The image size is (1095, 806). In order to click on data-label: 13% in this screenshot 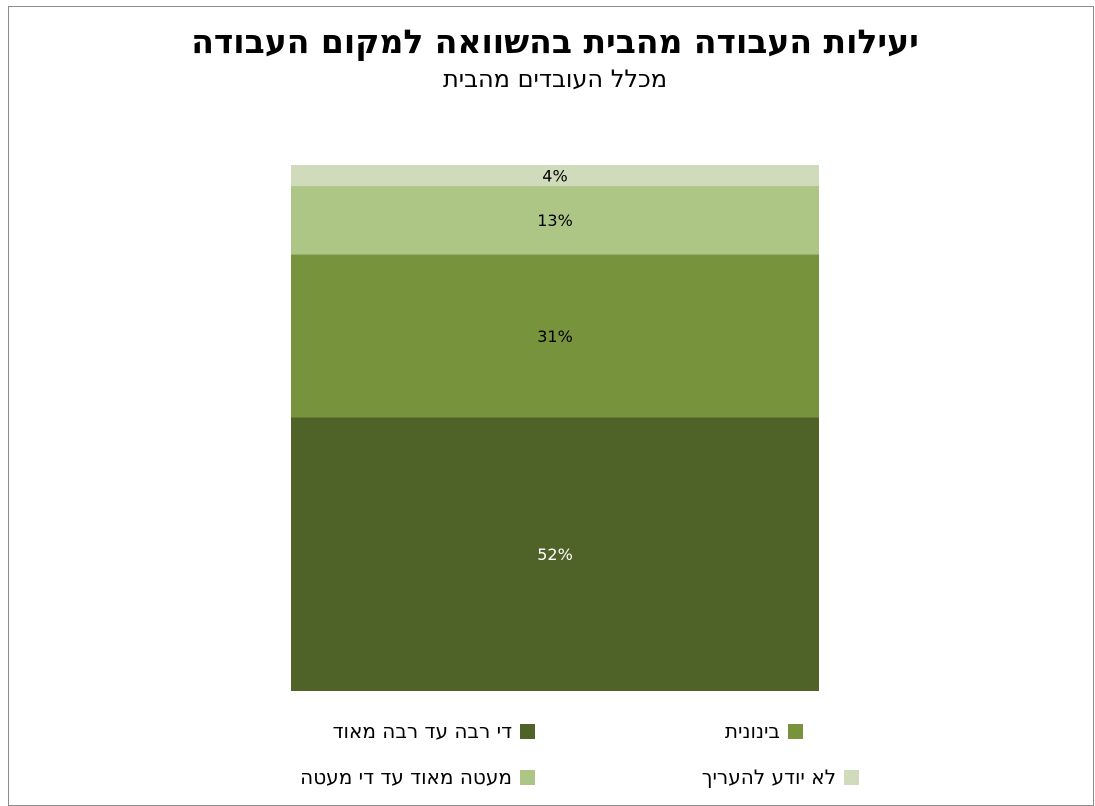, I will do `click(555, 220)`.